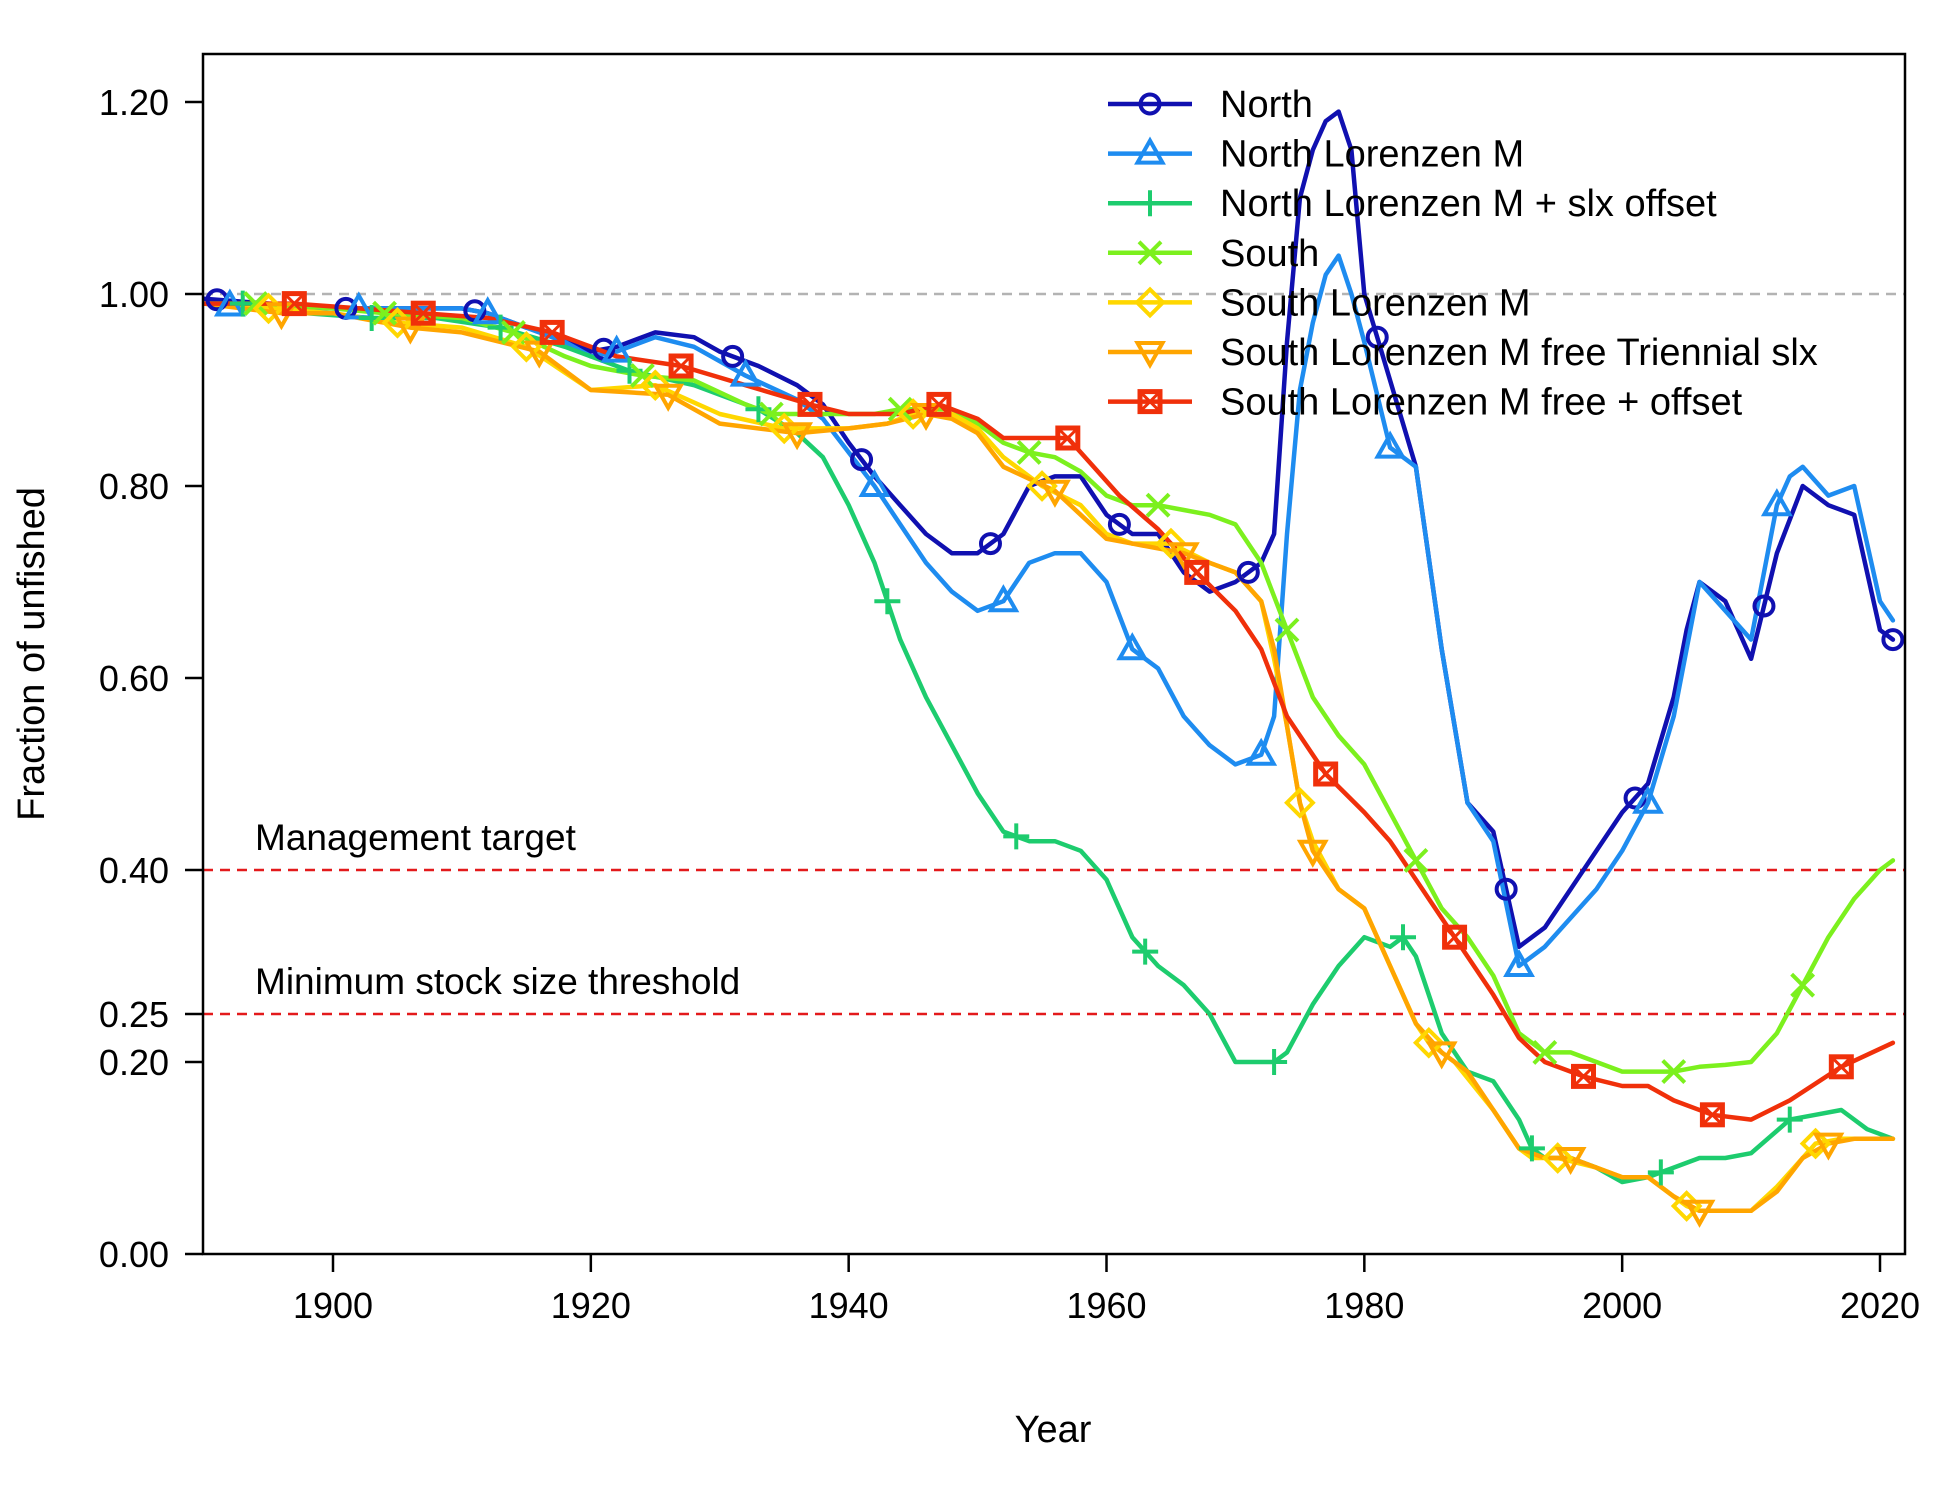 The image size is (1950, 1500). I want to click on y-tick-label: 1.00, so click(134, 294).